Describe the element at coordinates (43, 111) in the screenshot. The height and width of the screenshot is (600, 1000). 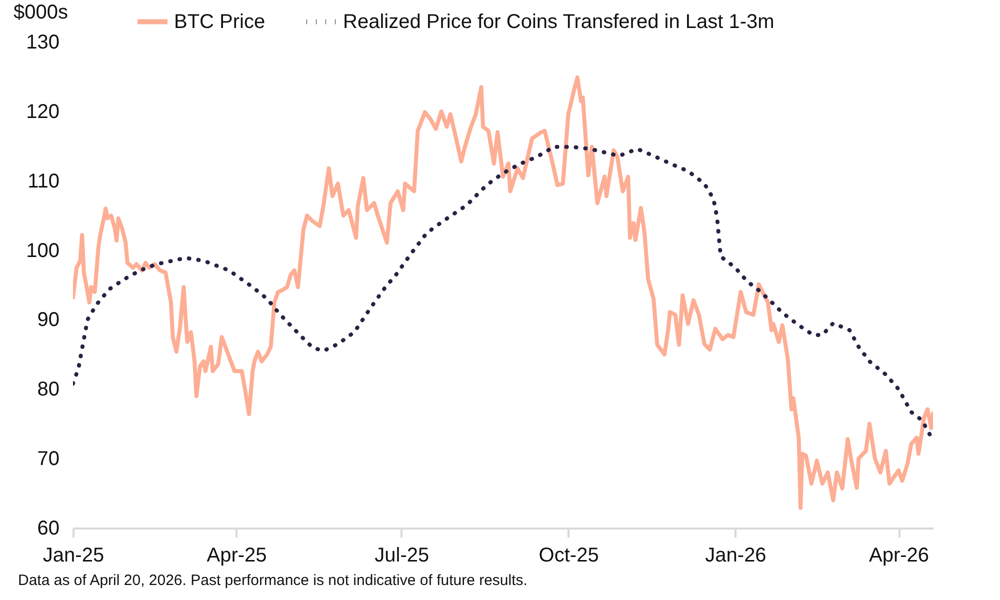
I see `y-tick-label: 120` at that location.